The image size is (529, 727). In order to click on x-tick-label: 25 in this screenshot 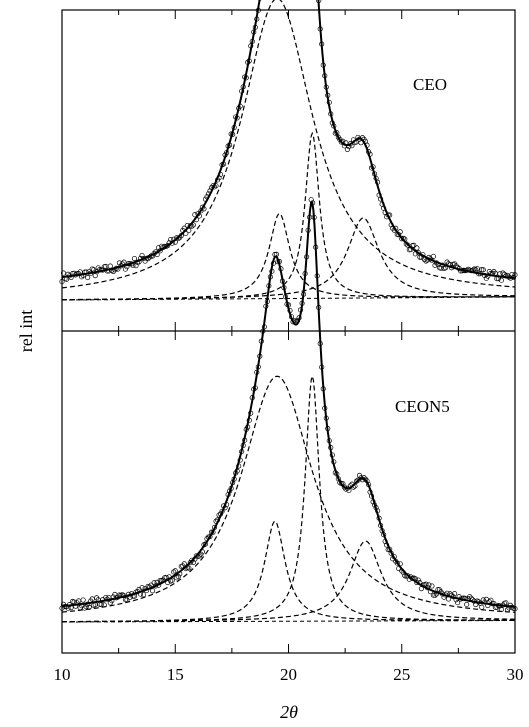, I will do `click(401, 674)`.